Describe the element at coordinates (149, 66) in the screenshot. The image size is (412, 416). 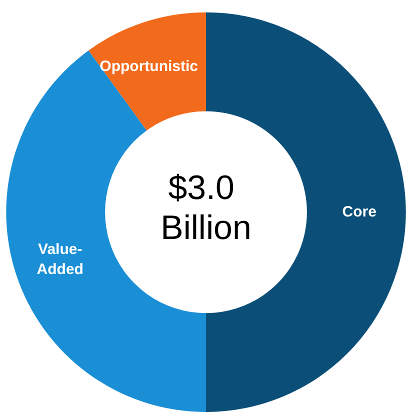
I see `slice-label: Opportunistic` at that location.